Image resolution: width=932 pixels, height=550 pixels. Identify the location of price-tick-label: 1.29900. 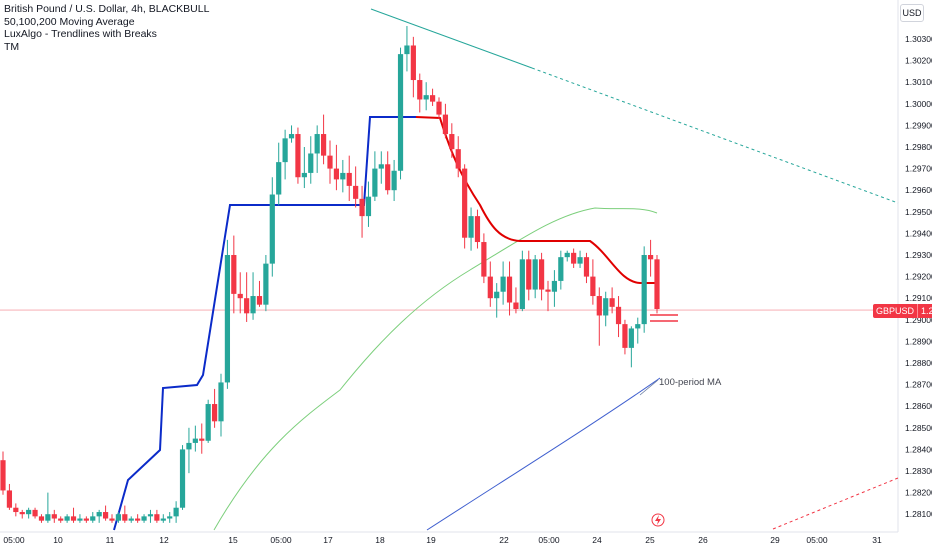
(918, 125).